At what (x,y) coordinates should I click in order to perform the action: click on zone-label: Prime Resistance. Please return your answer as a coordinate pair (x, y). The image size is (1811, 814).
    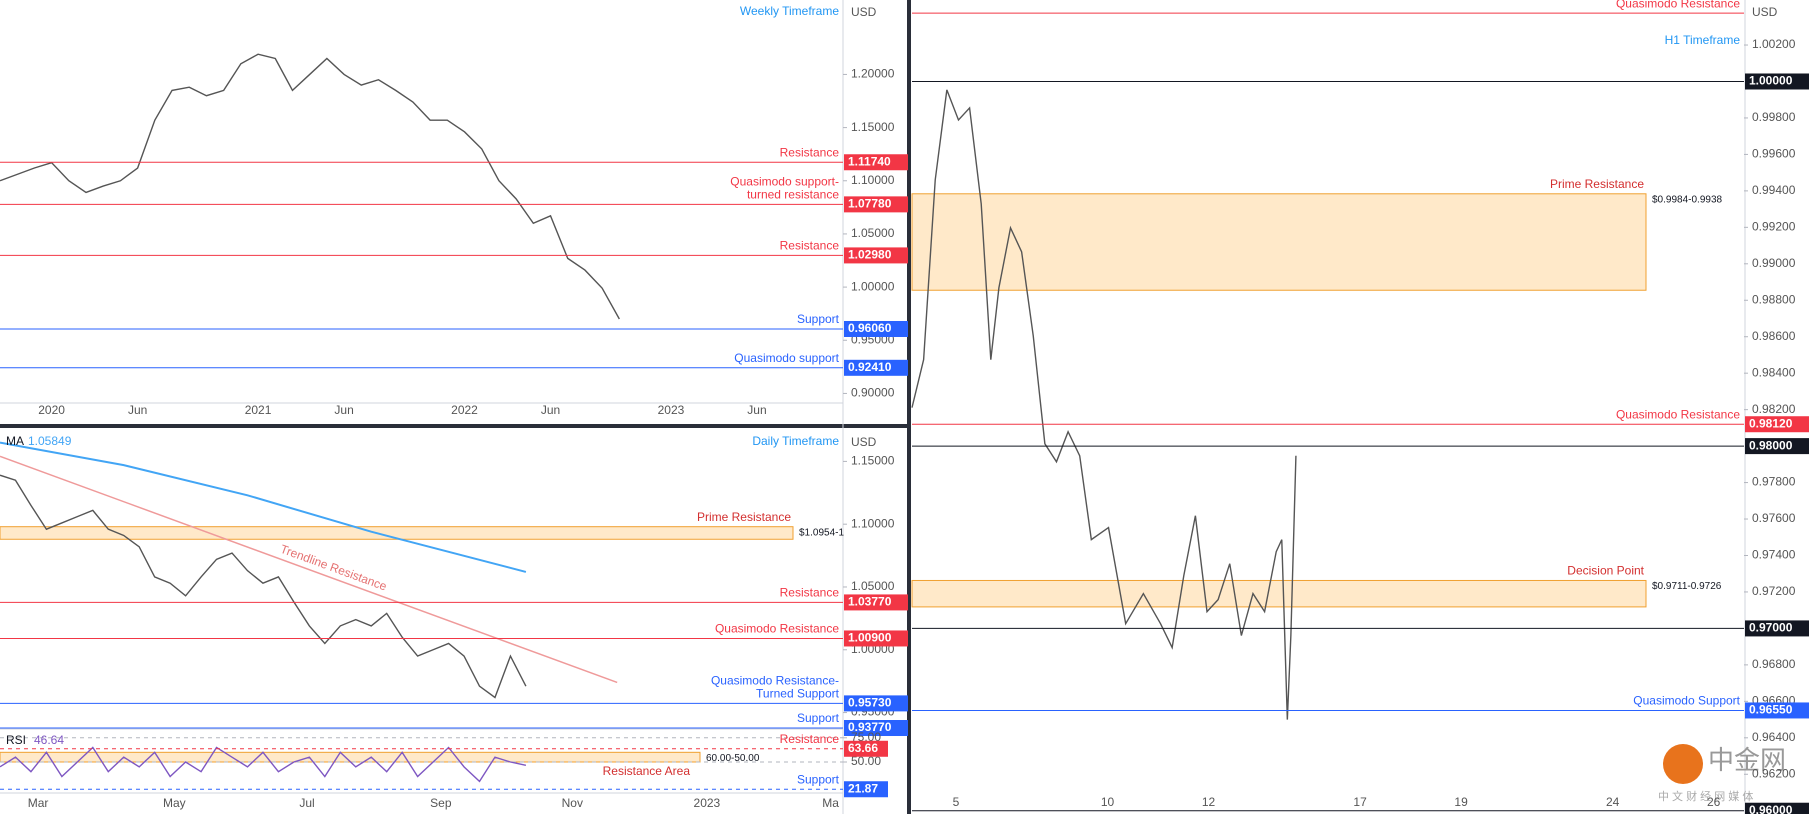
    Looking at the image, I should click on (1597, 184).